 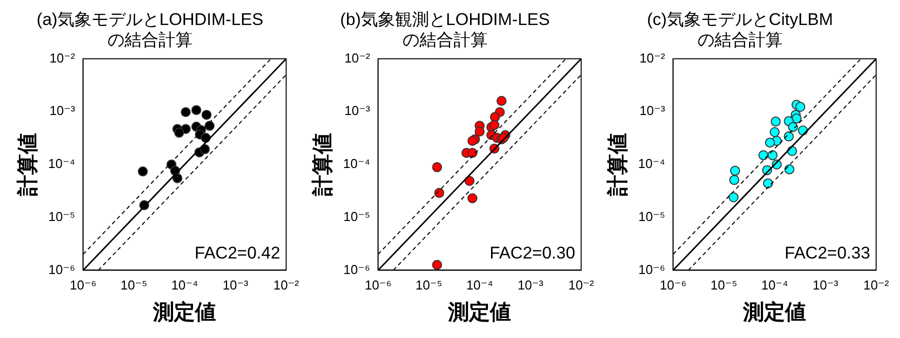 What do you see at coordinates (445, 30) in the screenshot?
I see `chart-title: (b)気象観測とLOHDIM-LES の結合計算` at bounding box center [445, 30].